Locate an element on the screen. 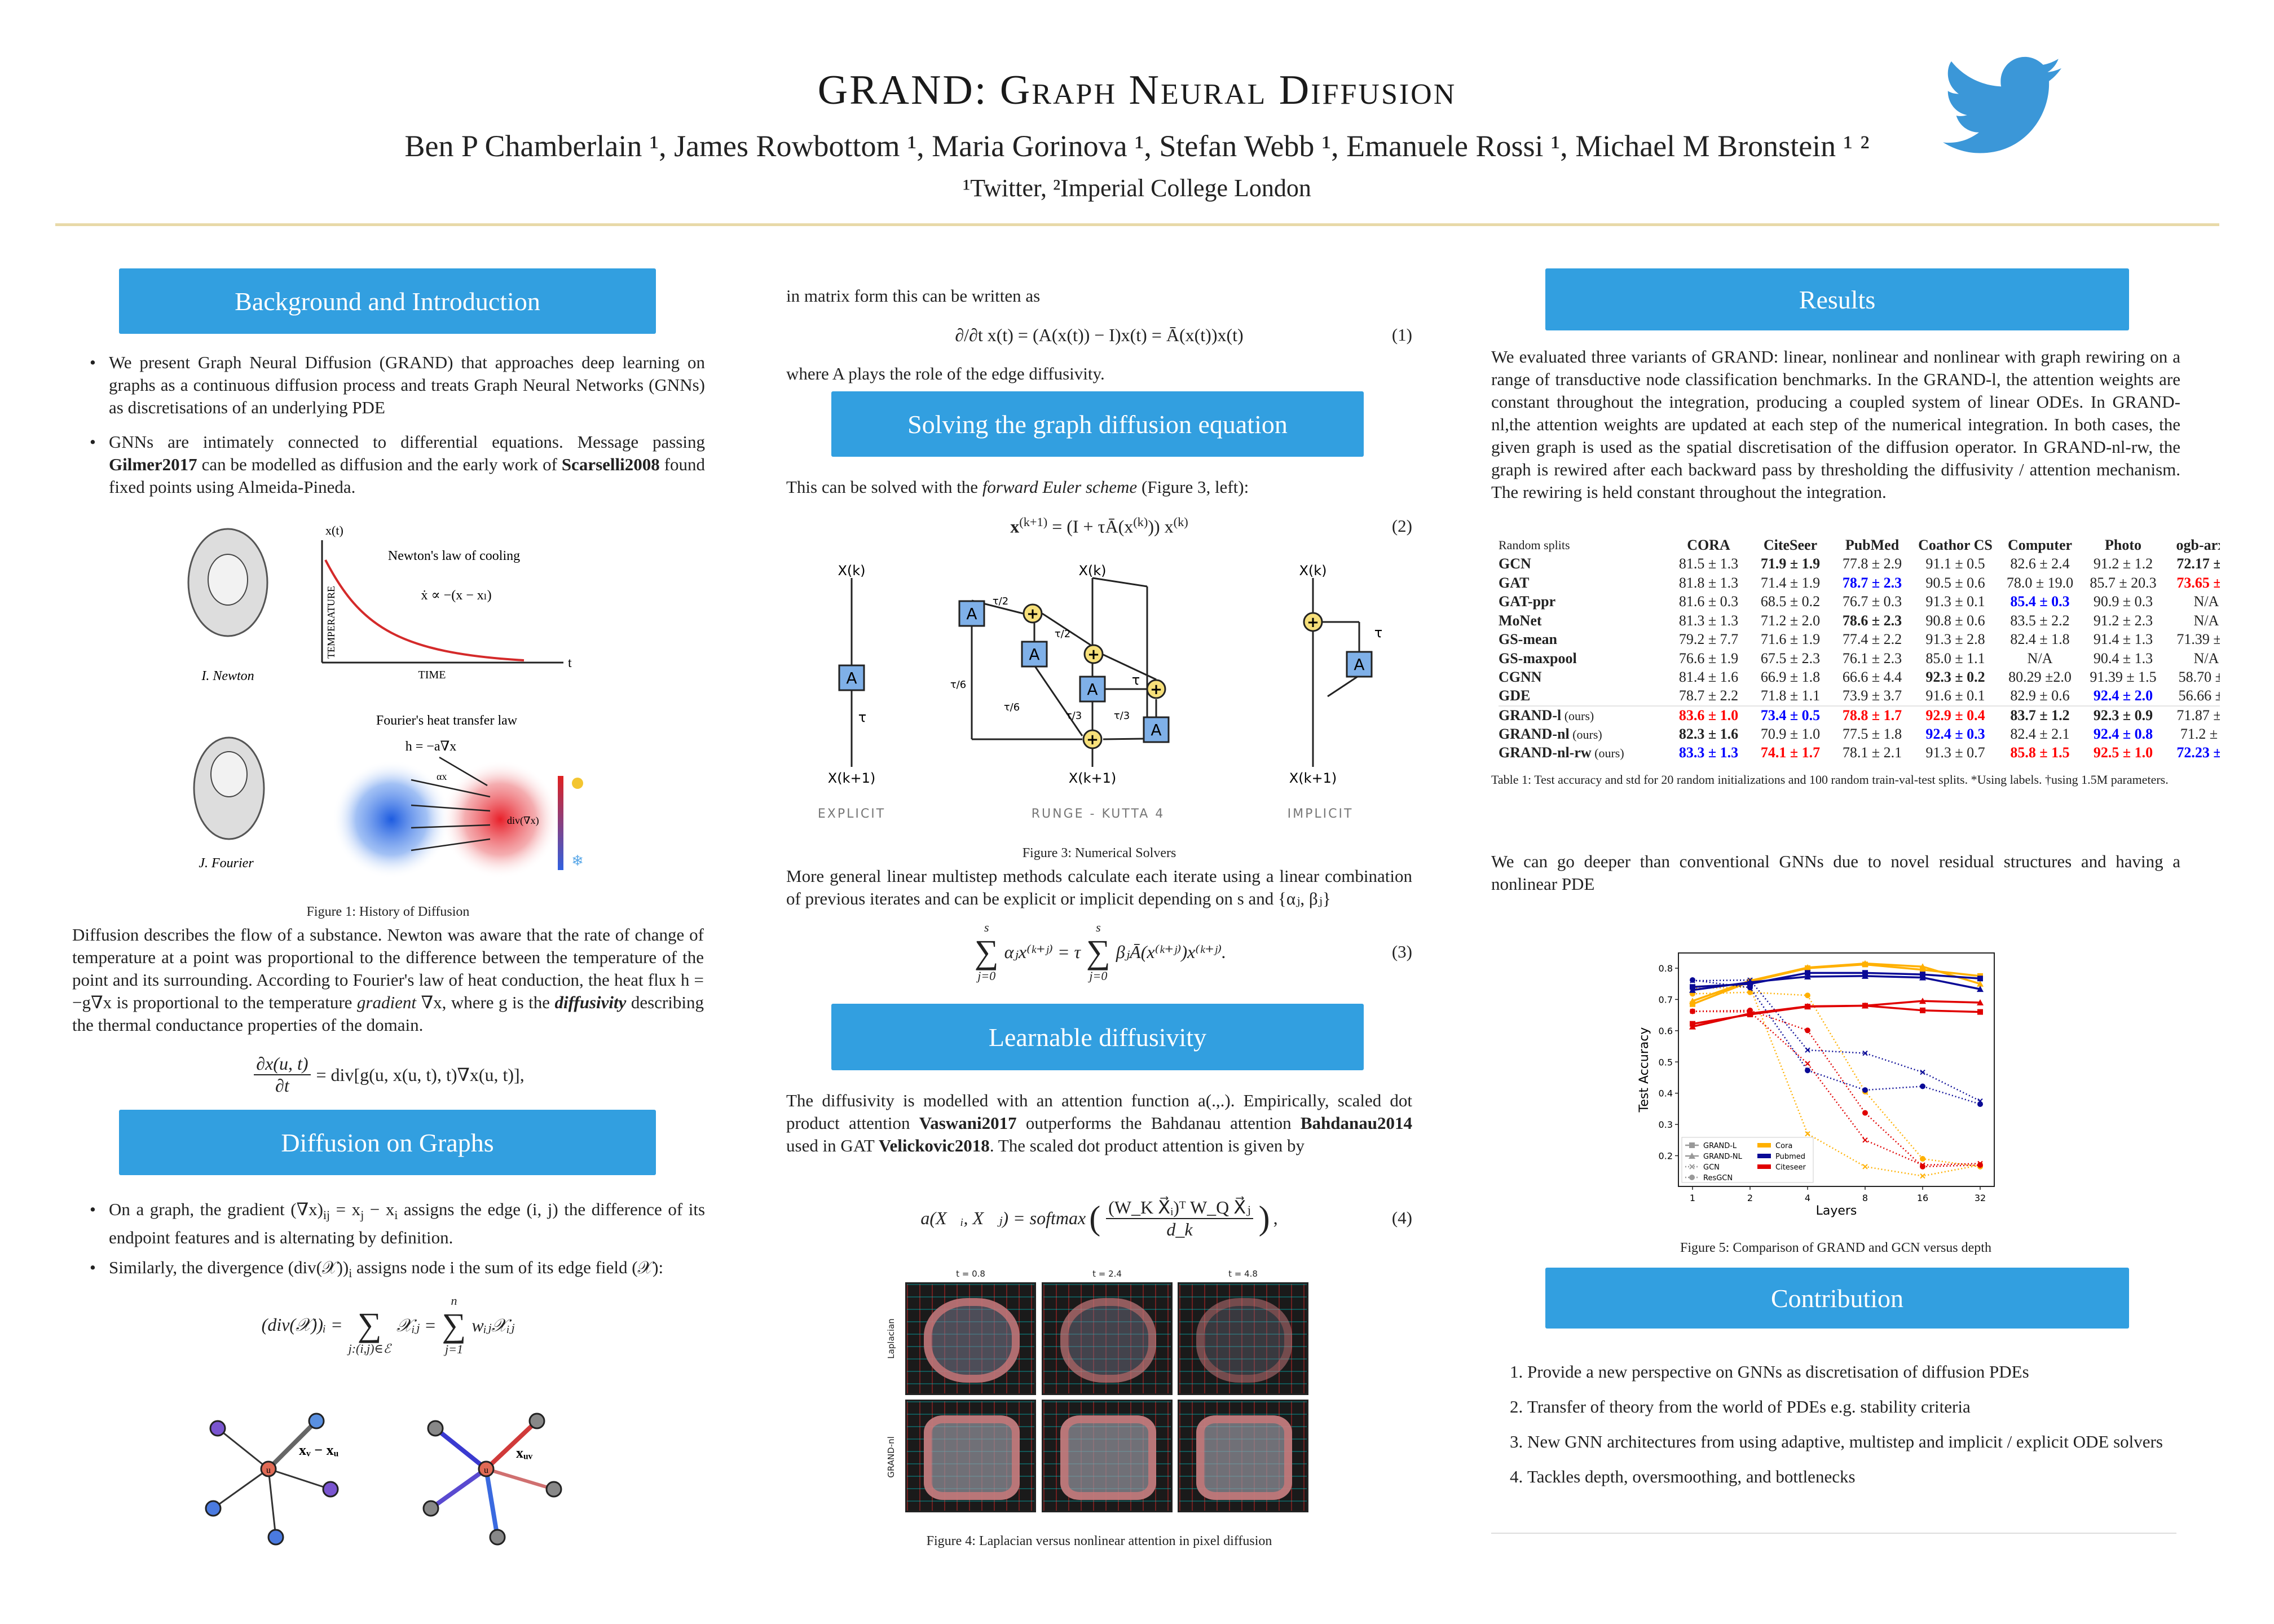  table-corner-label: Random splits is located at coordinates (1534, 544).